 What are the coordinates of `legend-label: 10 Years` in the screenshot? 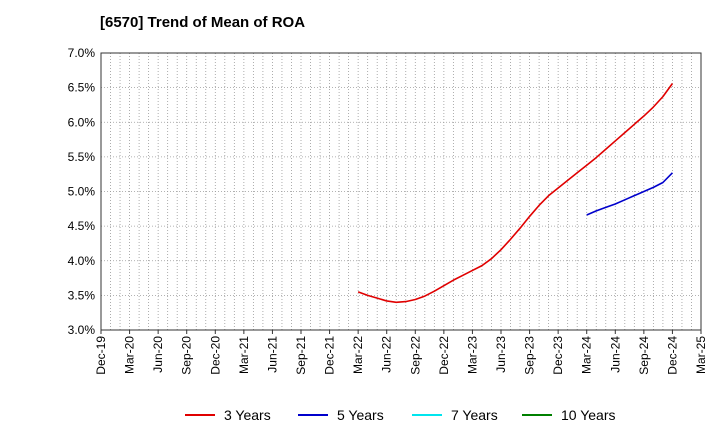 It's located at (588, 415).